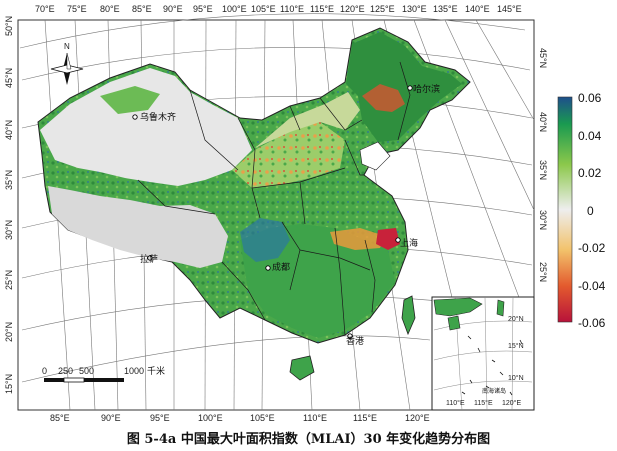 This screenshot has height=451, width=617. I want to click on urumqi-marker, so click(135, 117).